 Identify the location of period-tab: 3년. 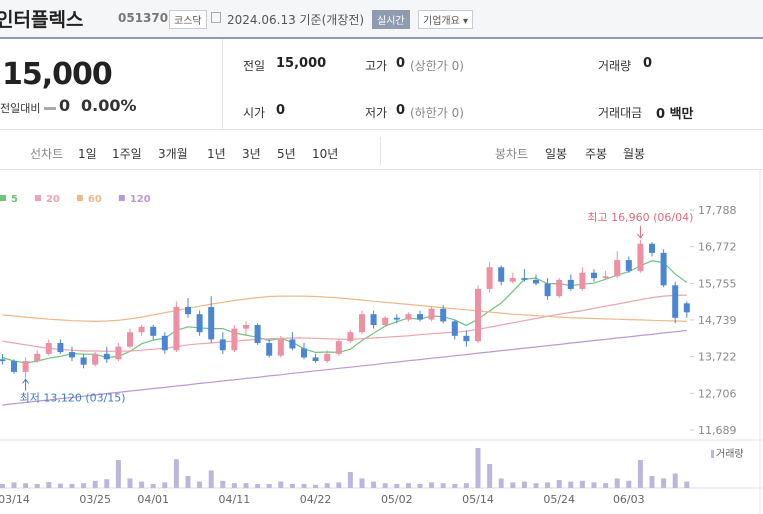
(251, 154).